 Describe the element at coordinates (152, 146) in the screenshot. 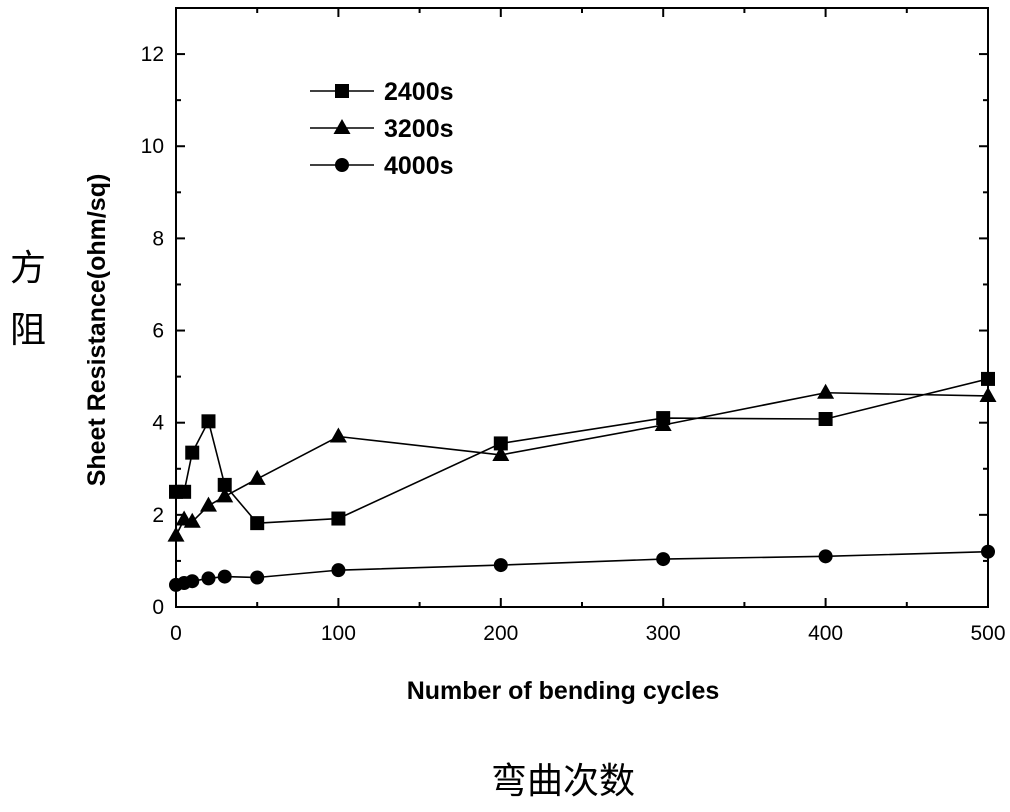

I see `y-tick-label: 10` at that location.